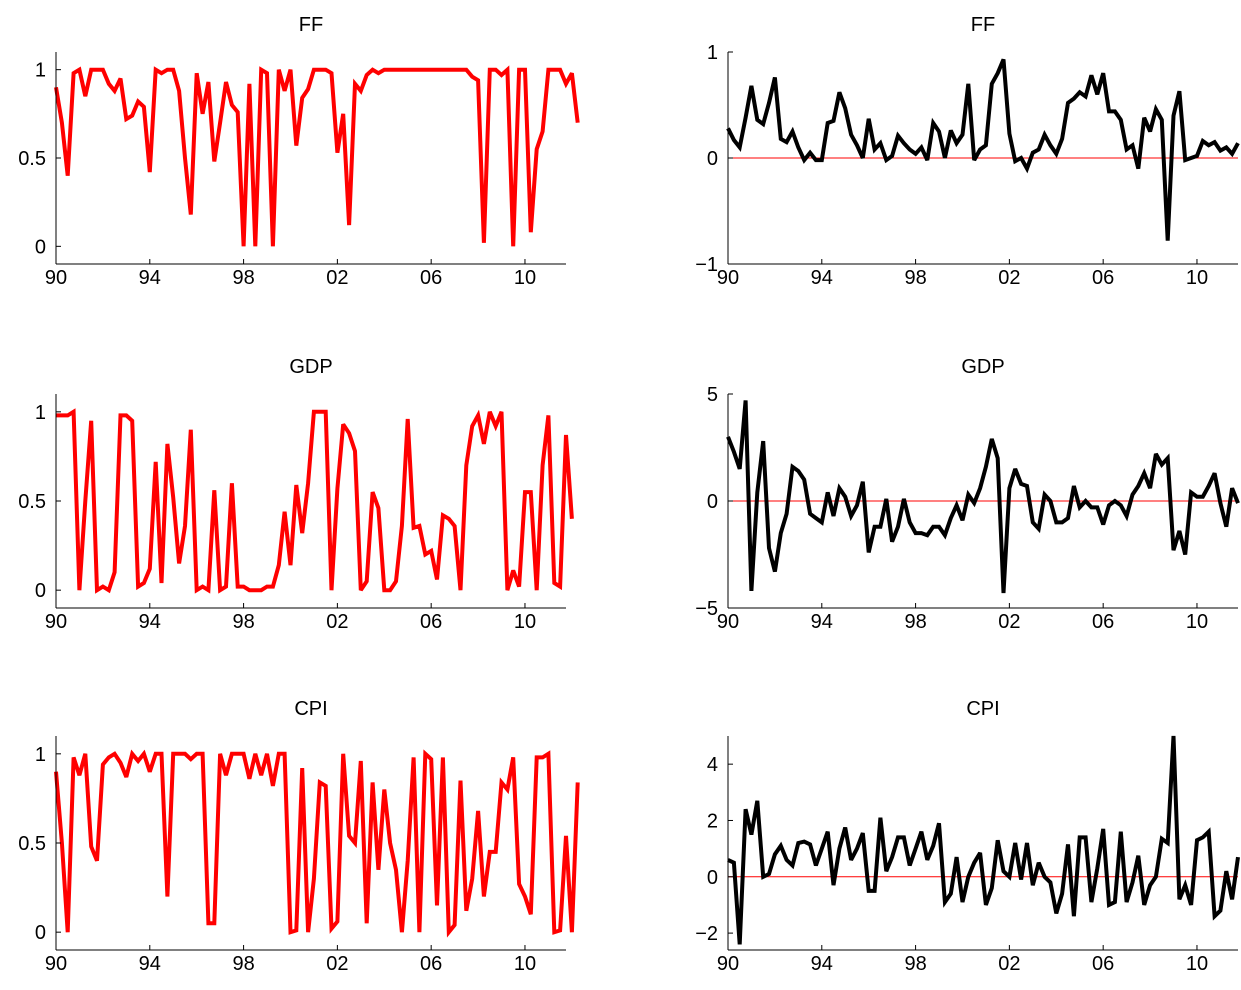 The height and width of the screenshot is (990, 1241). I want to click on y-tick-label: 5, so click(712, 395).